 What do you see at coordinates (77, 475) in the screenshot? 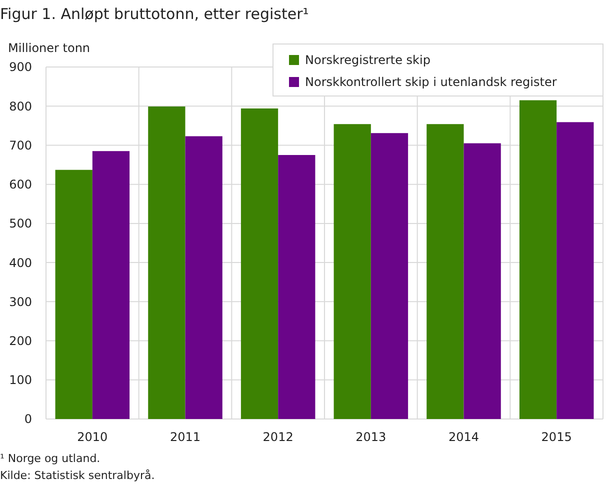
I see `text: Kilde: Statistisk sentralbyrå.` at bounding box center [77, 475].